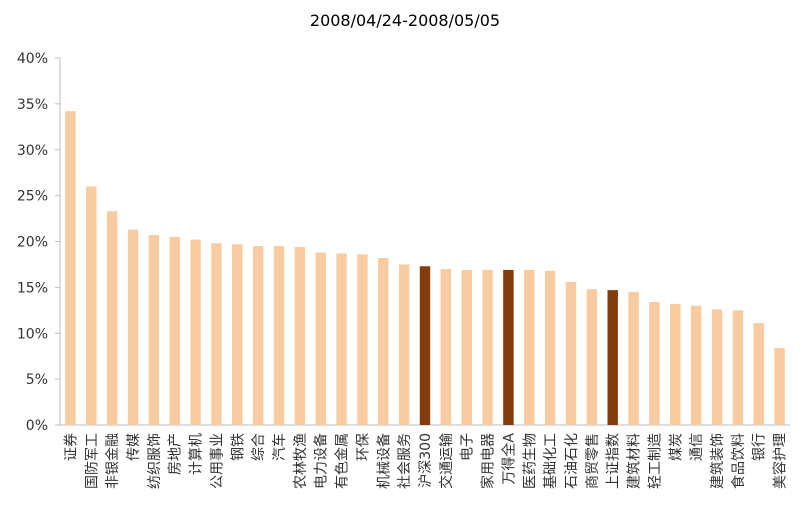 This screenshot has width=810, height=515. Describe the element at coordinates (154, 330) in the screenshot. I see `bar-纺织服饰` at that location.